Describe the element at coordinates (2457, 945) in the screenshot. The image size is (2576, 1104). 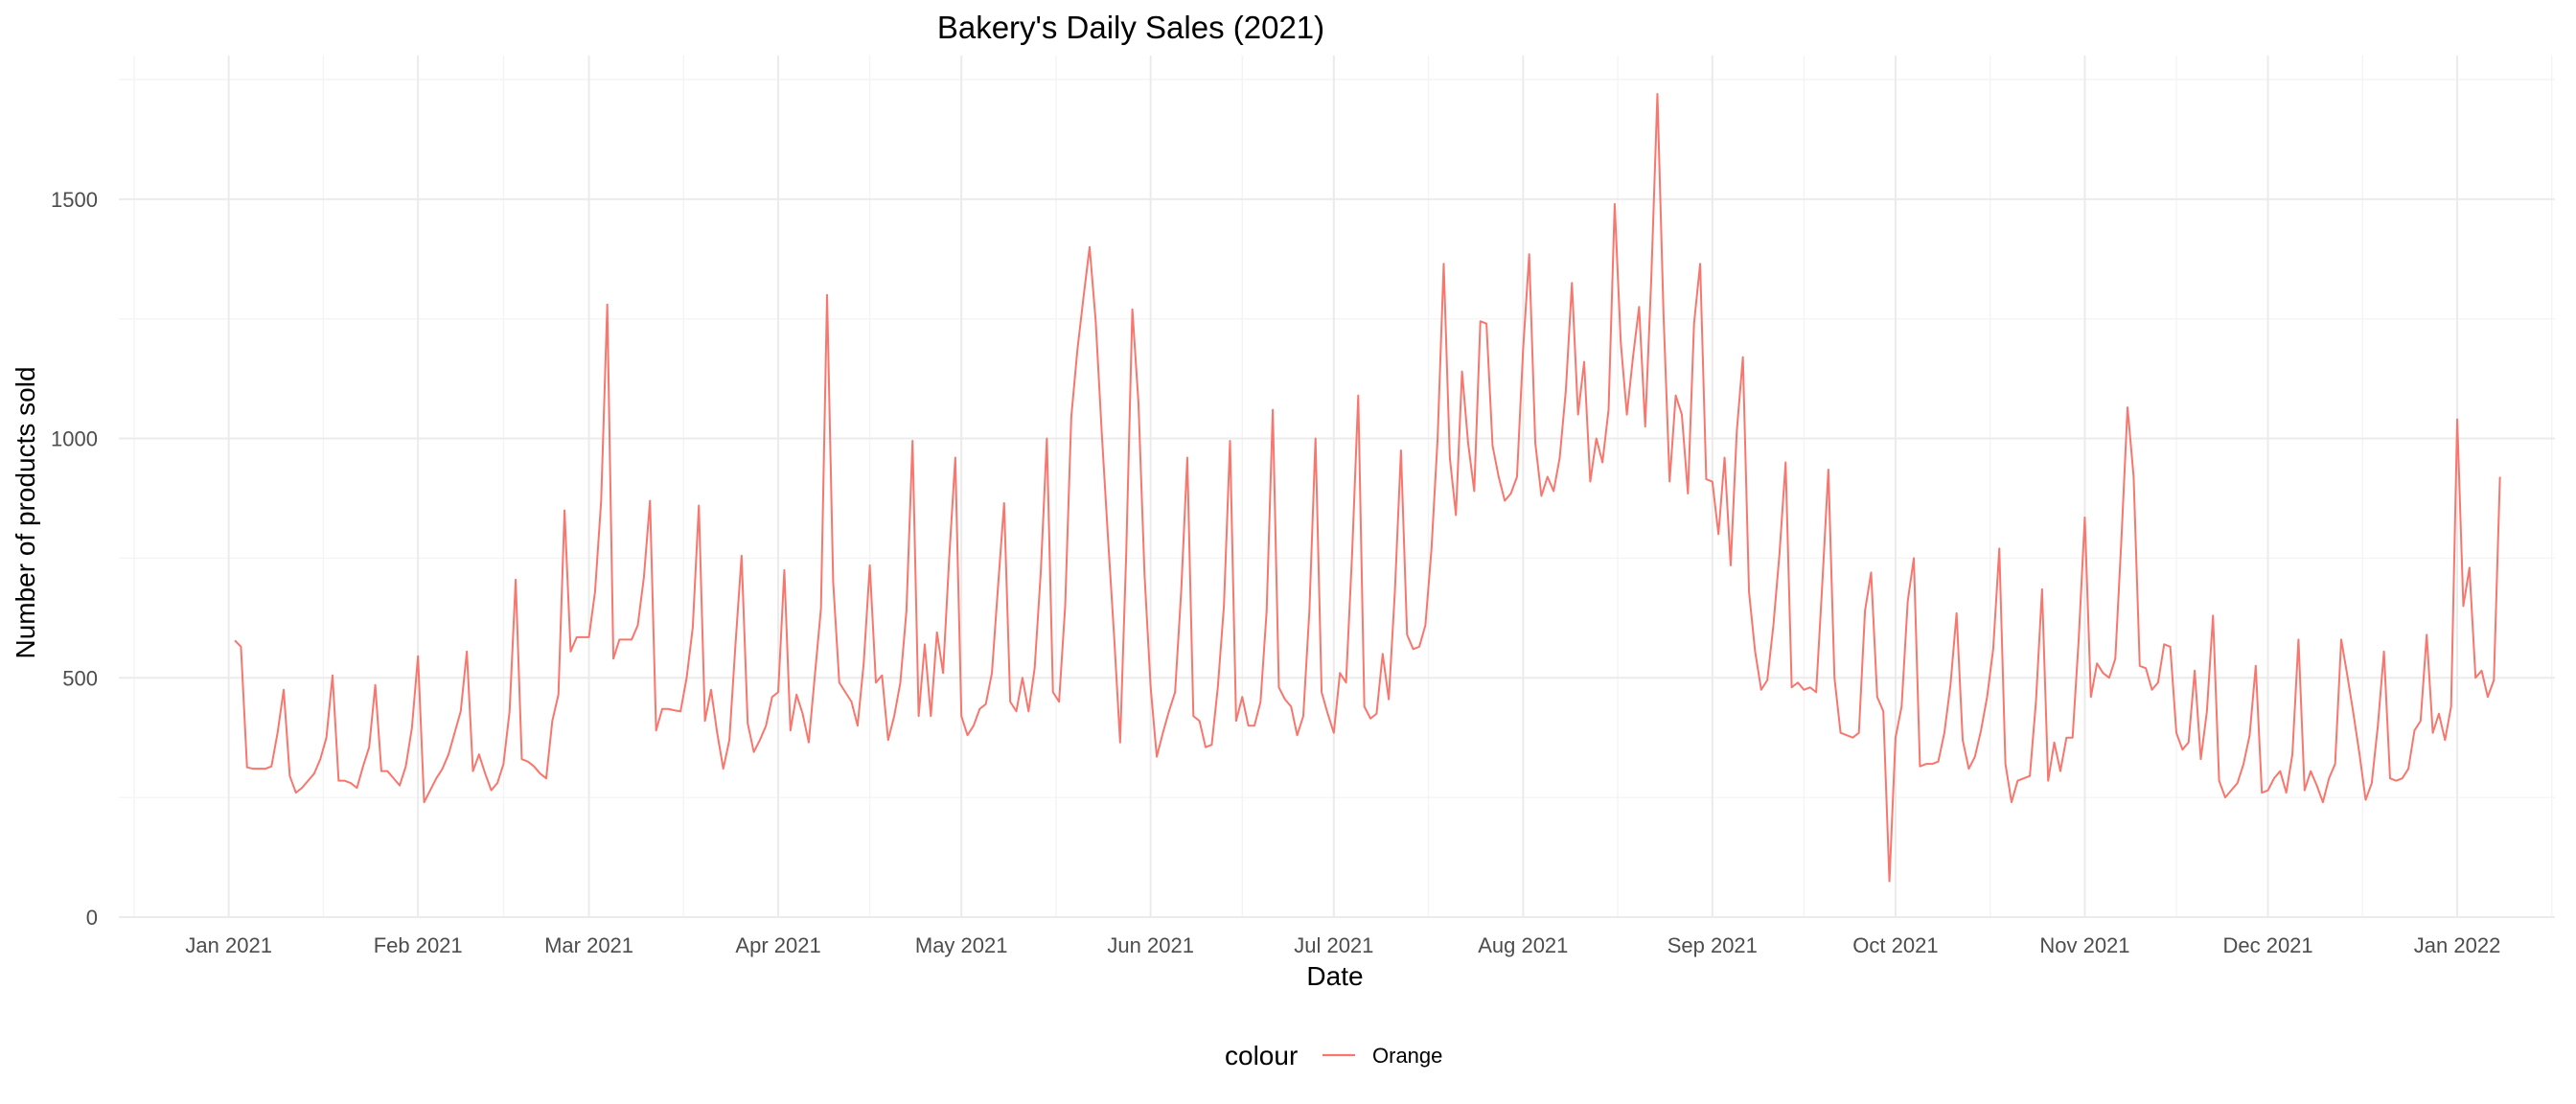
I see `x-tick-label: Jan 2022` at that location.